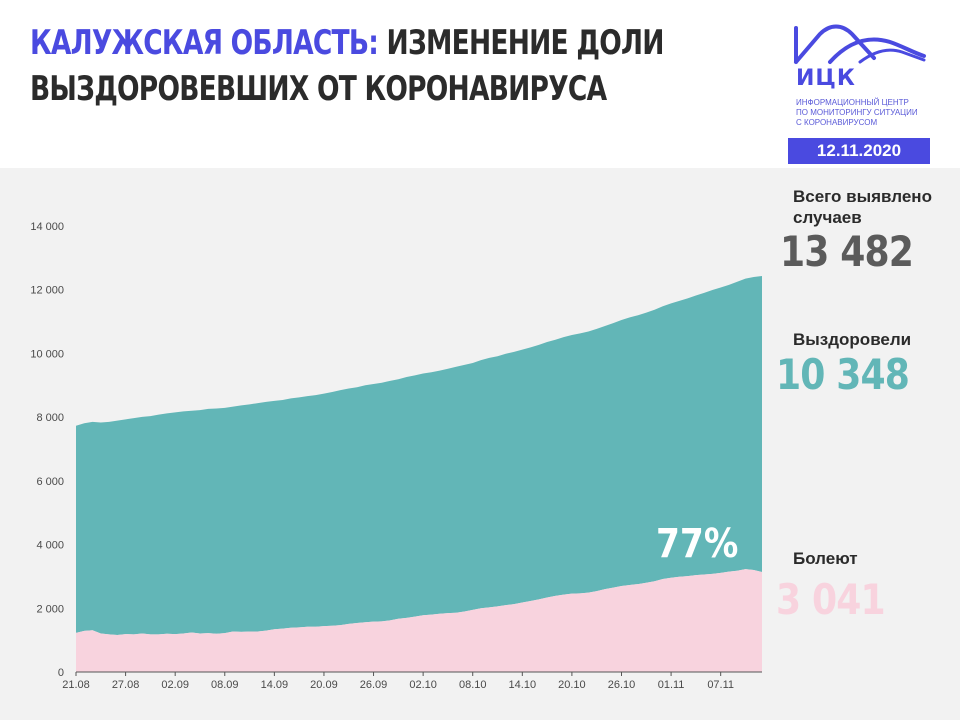  Describe the element at coordinates (622, 685) in the screenshot. I see `x-tick-label: 26.10` at that location.